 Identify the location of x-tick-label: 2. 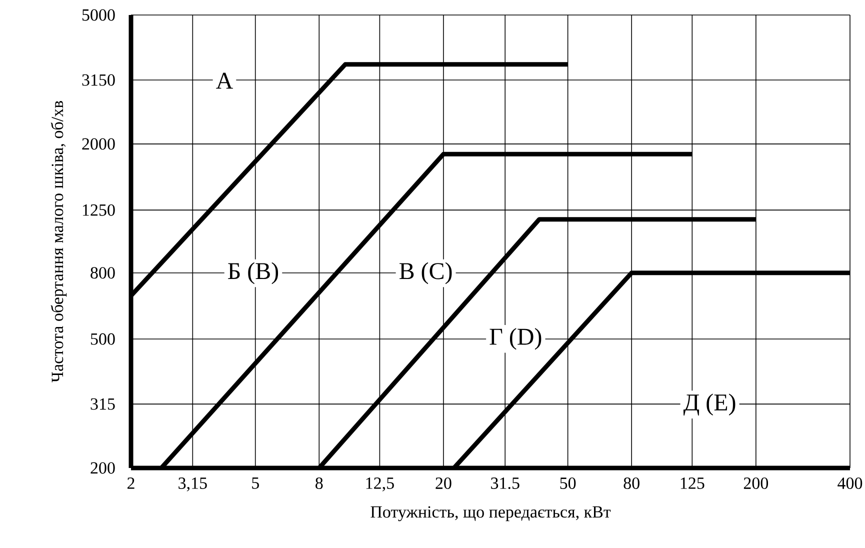
(131, 483).